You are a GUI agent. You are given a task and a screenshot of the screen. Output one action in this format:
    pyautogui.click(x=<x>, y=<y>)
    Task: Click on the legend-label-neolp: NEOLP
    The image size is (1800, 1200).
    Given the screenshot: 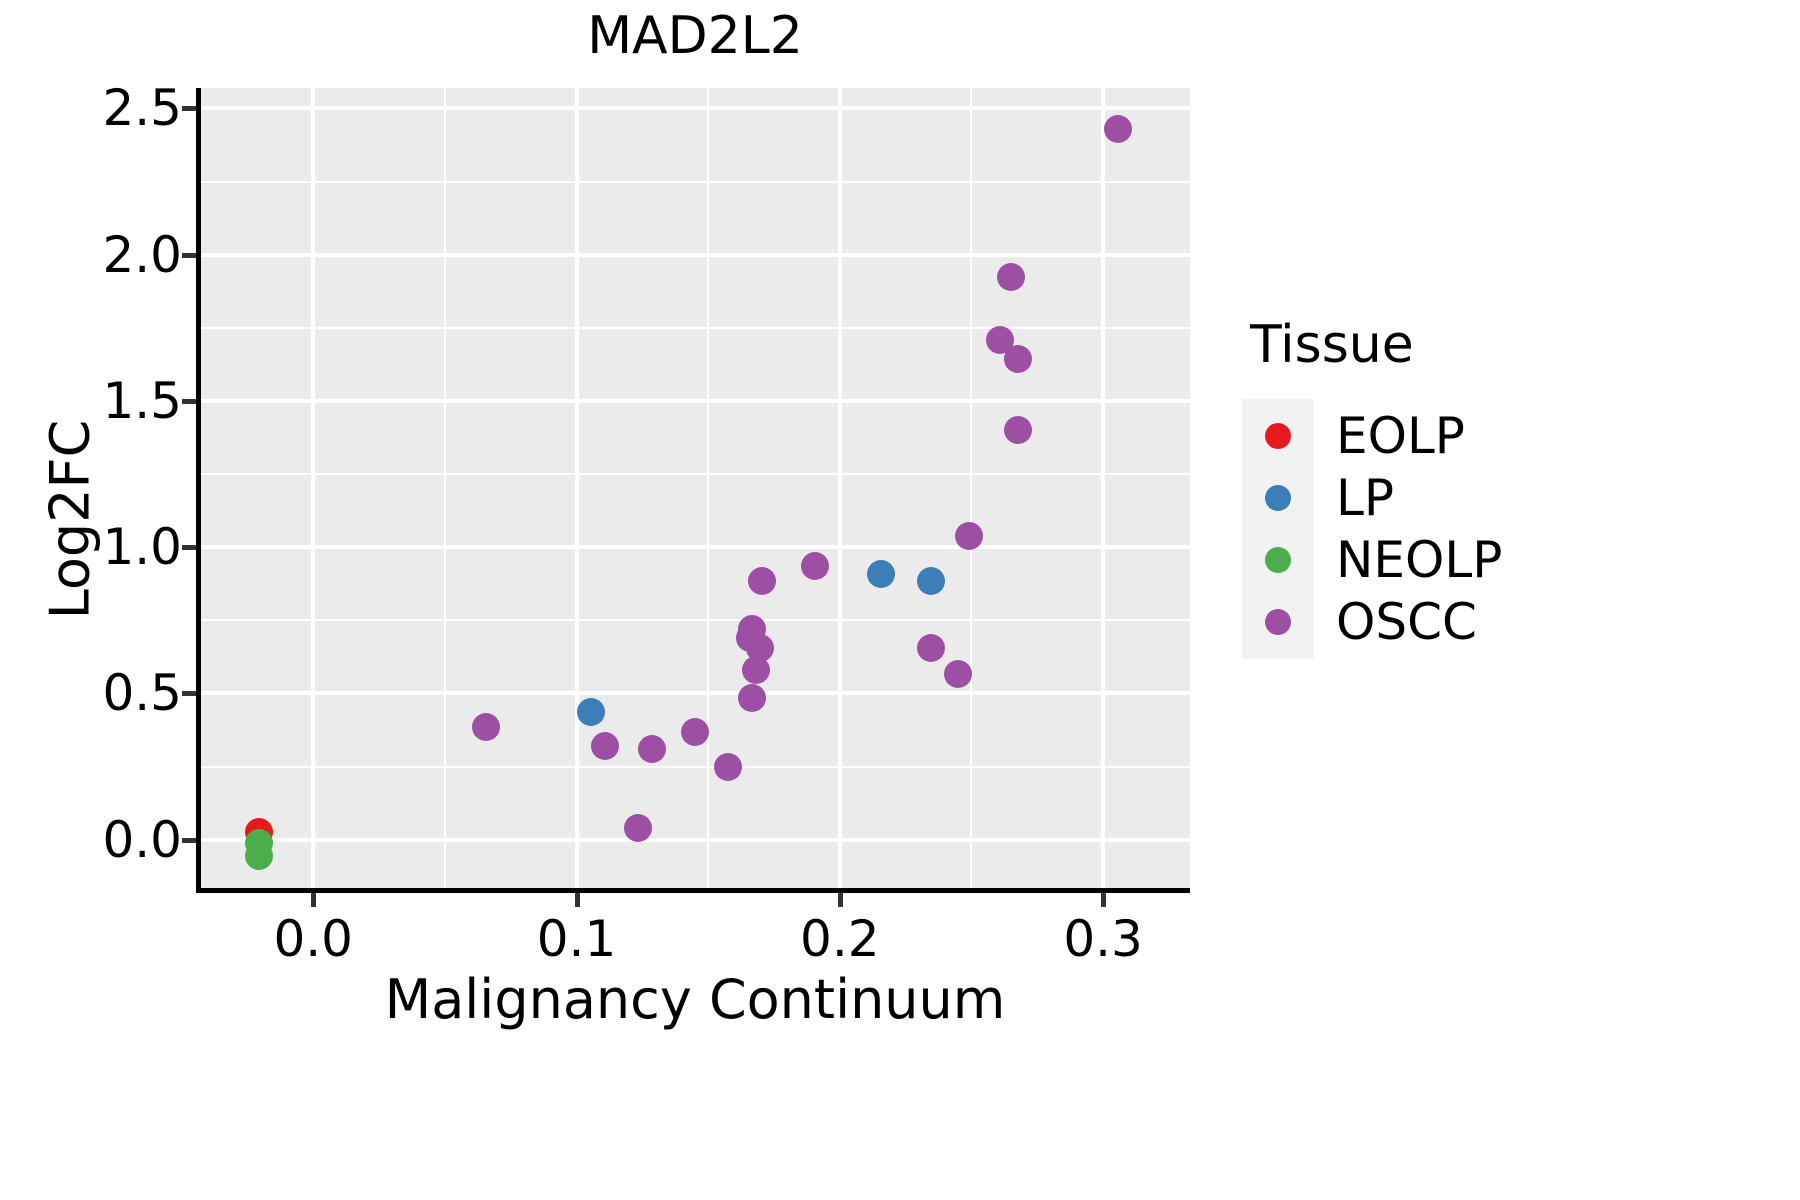 What is the action you would take?
    pyautogui.click(x=1419, y=559)
    